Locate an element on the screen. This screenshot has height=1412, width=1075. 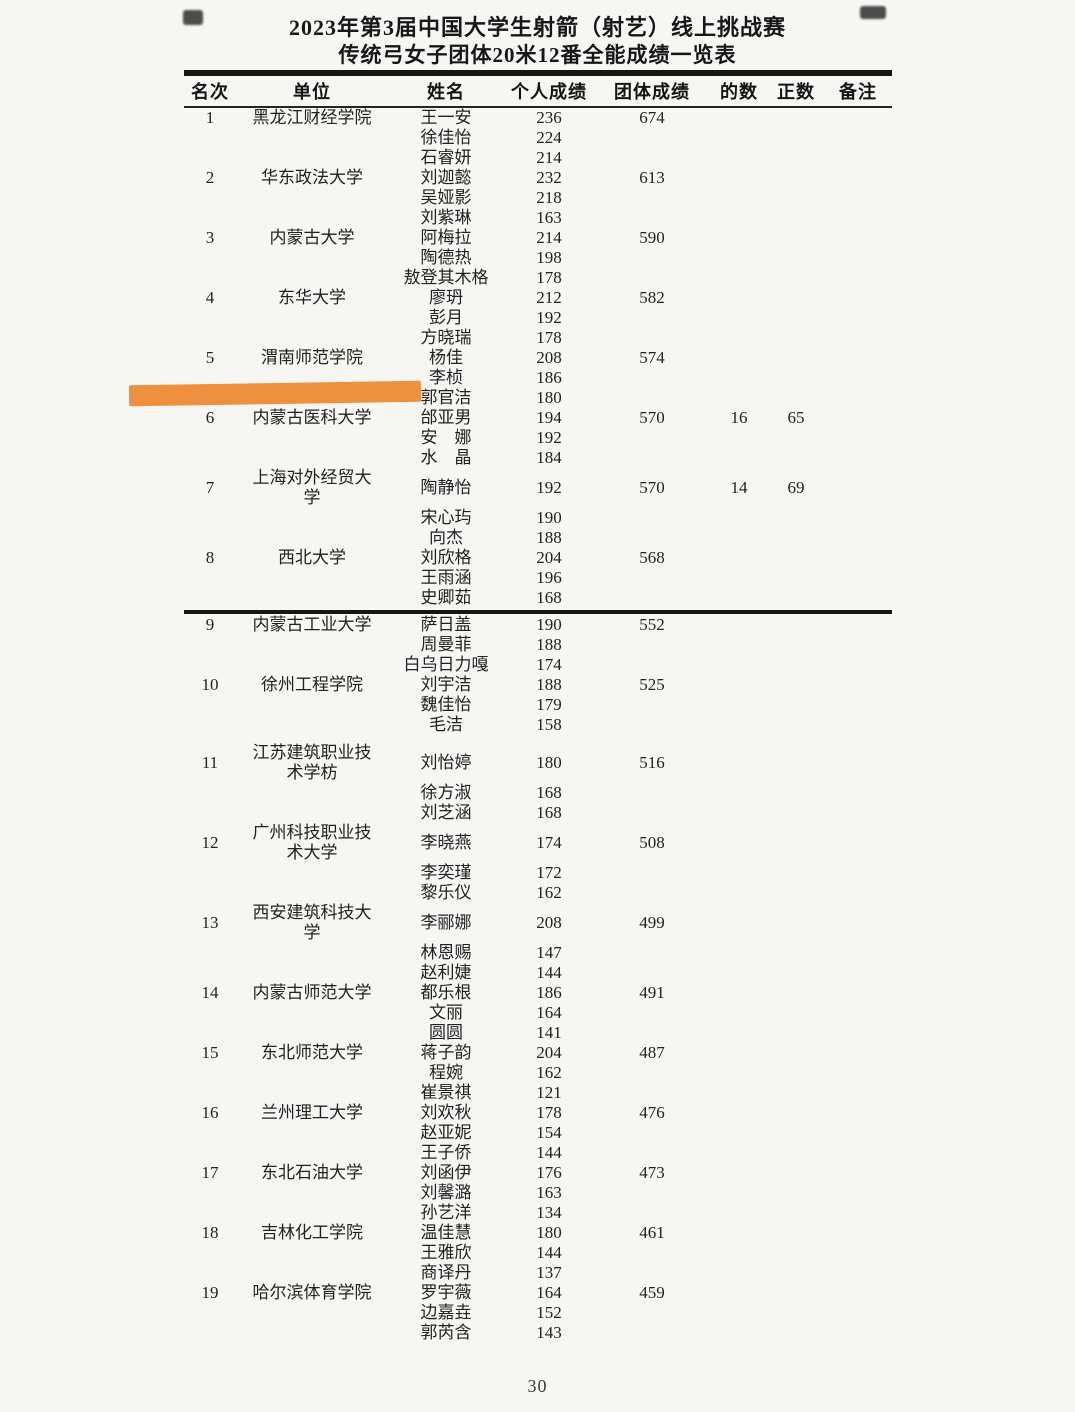
table-row: 16 兰州理工大学 刘欢秋 178 476 is located at coordinates (538, 1113).